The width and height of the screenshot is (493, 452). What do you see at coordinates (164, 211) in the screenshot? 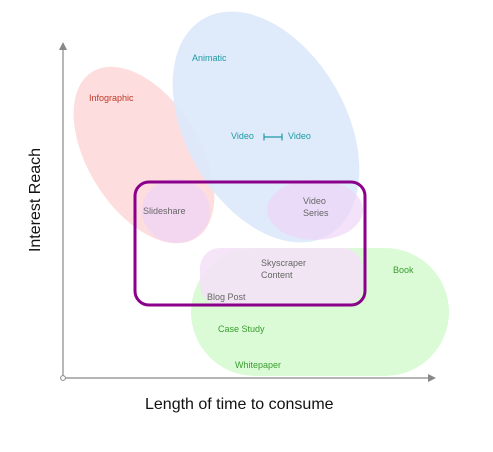
I see `slideshare-label: Slideshare` at bounding box center [164, 211].